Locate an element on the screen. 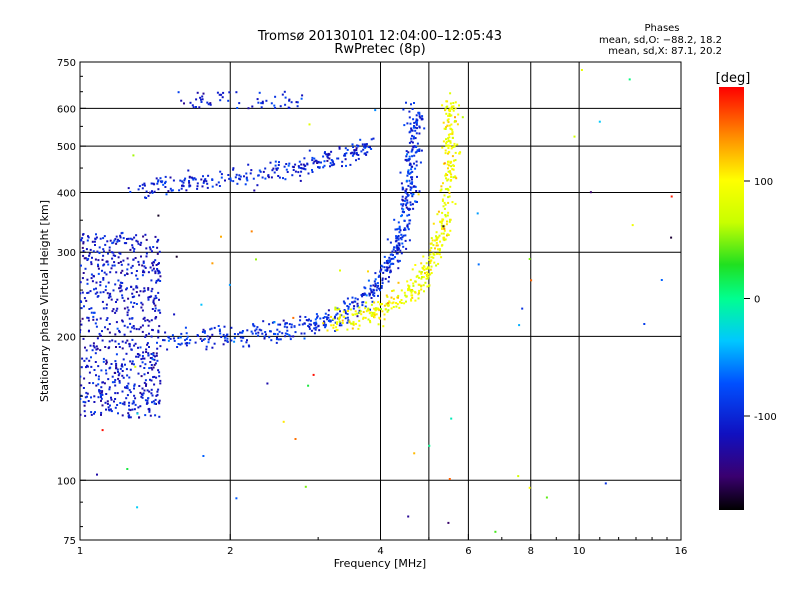  y-tick-label: 300 is located at coordinates (66, 253).